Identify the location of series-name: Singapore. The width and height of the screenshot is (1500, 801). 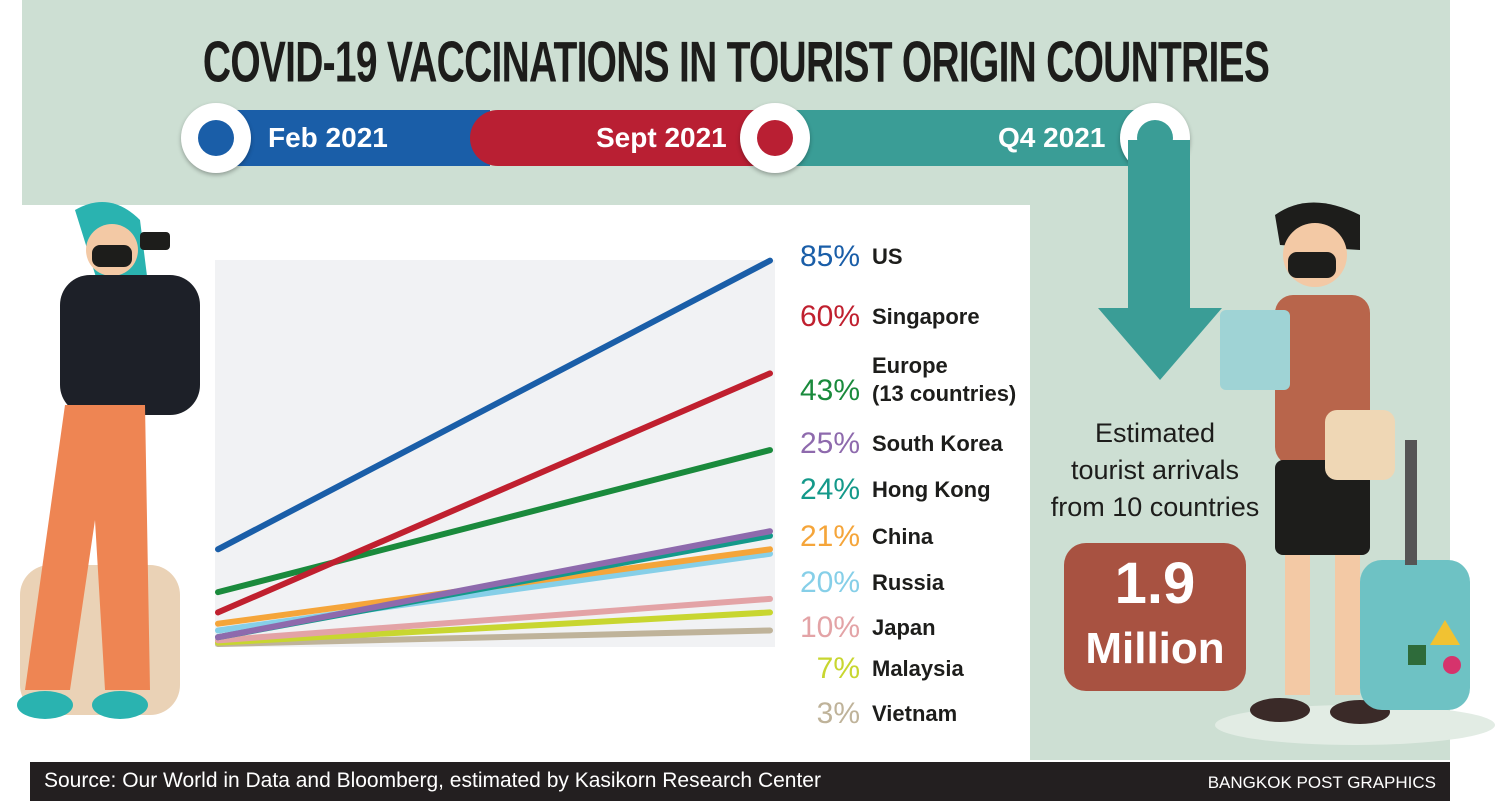
(926, 316).